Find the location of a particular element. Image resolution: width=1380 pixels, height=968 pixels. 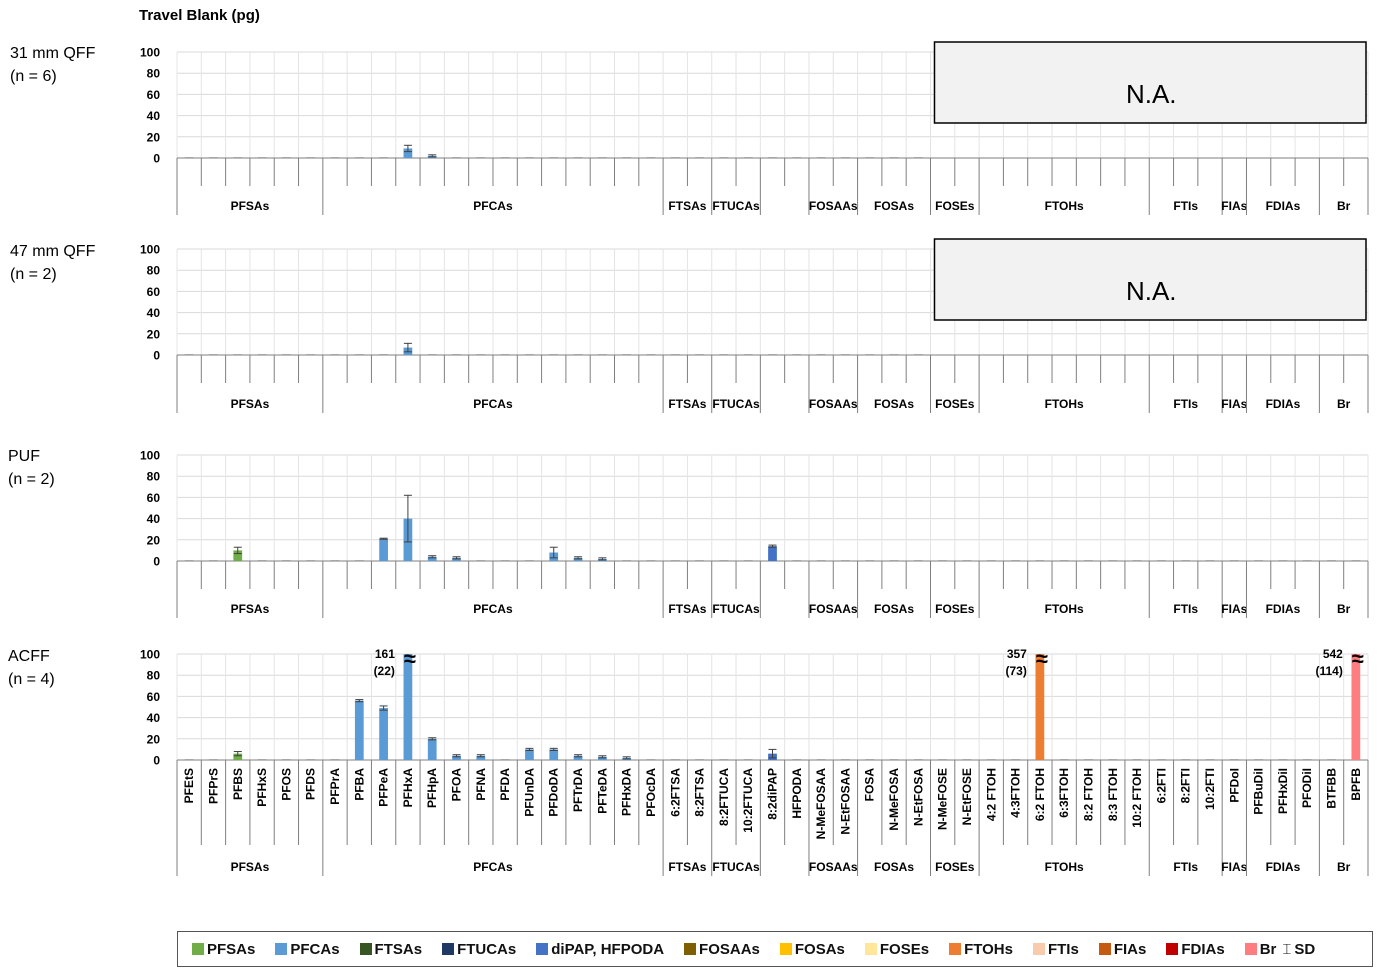

y-tick-label: 80 is located at coordinates (154, 477).